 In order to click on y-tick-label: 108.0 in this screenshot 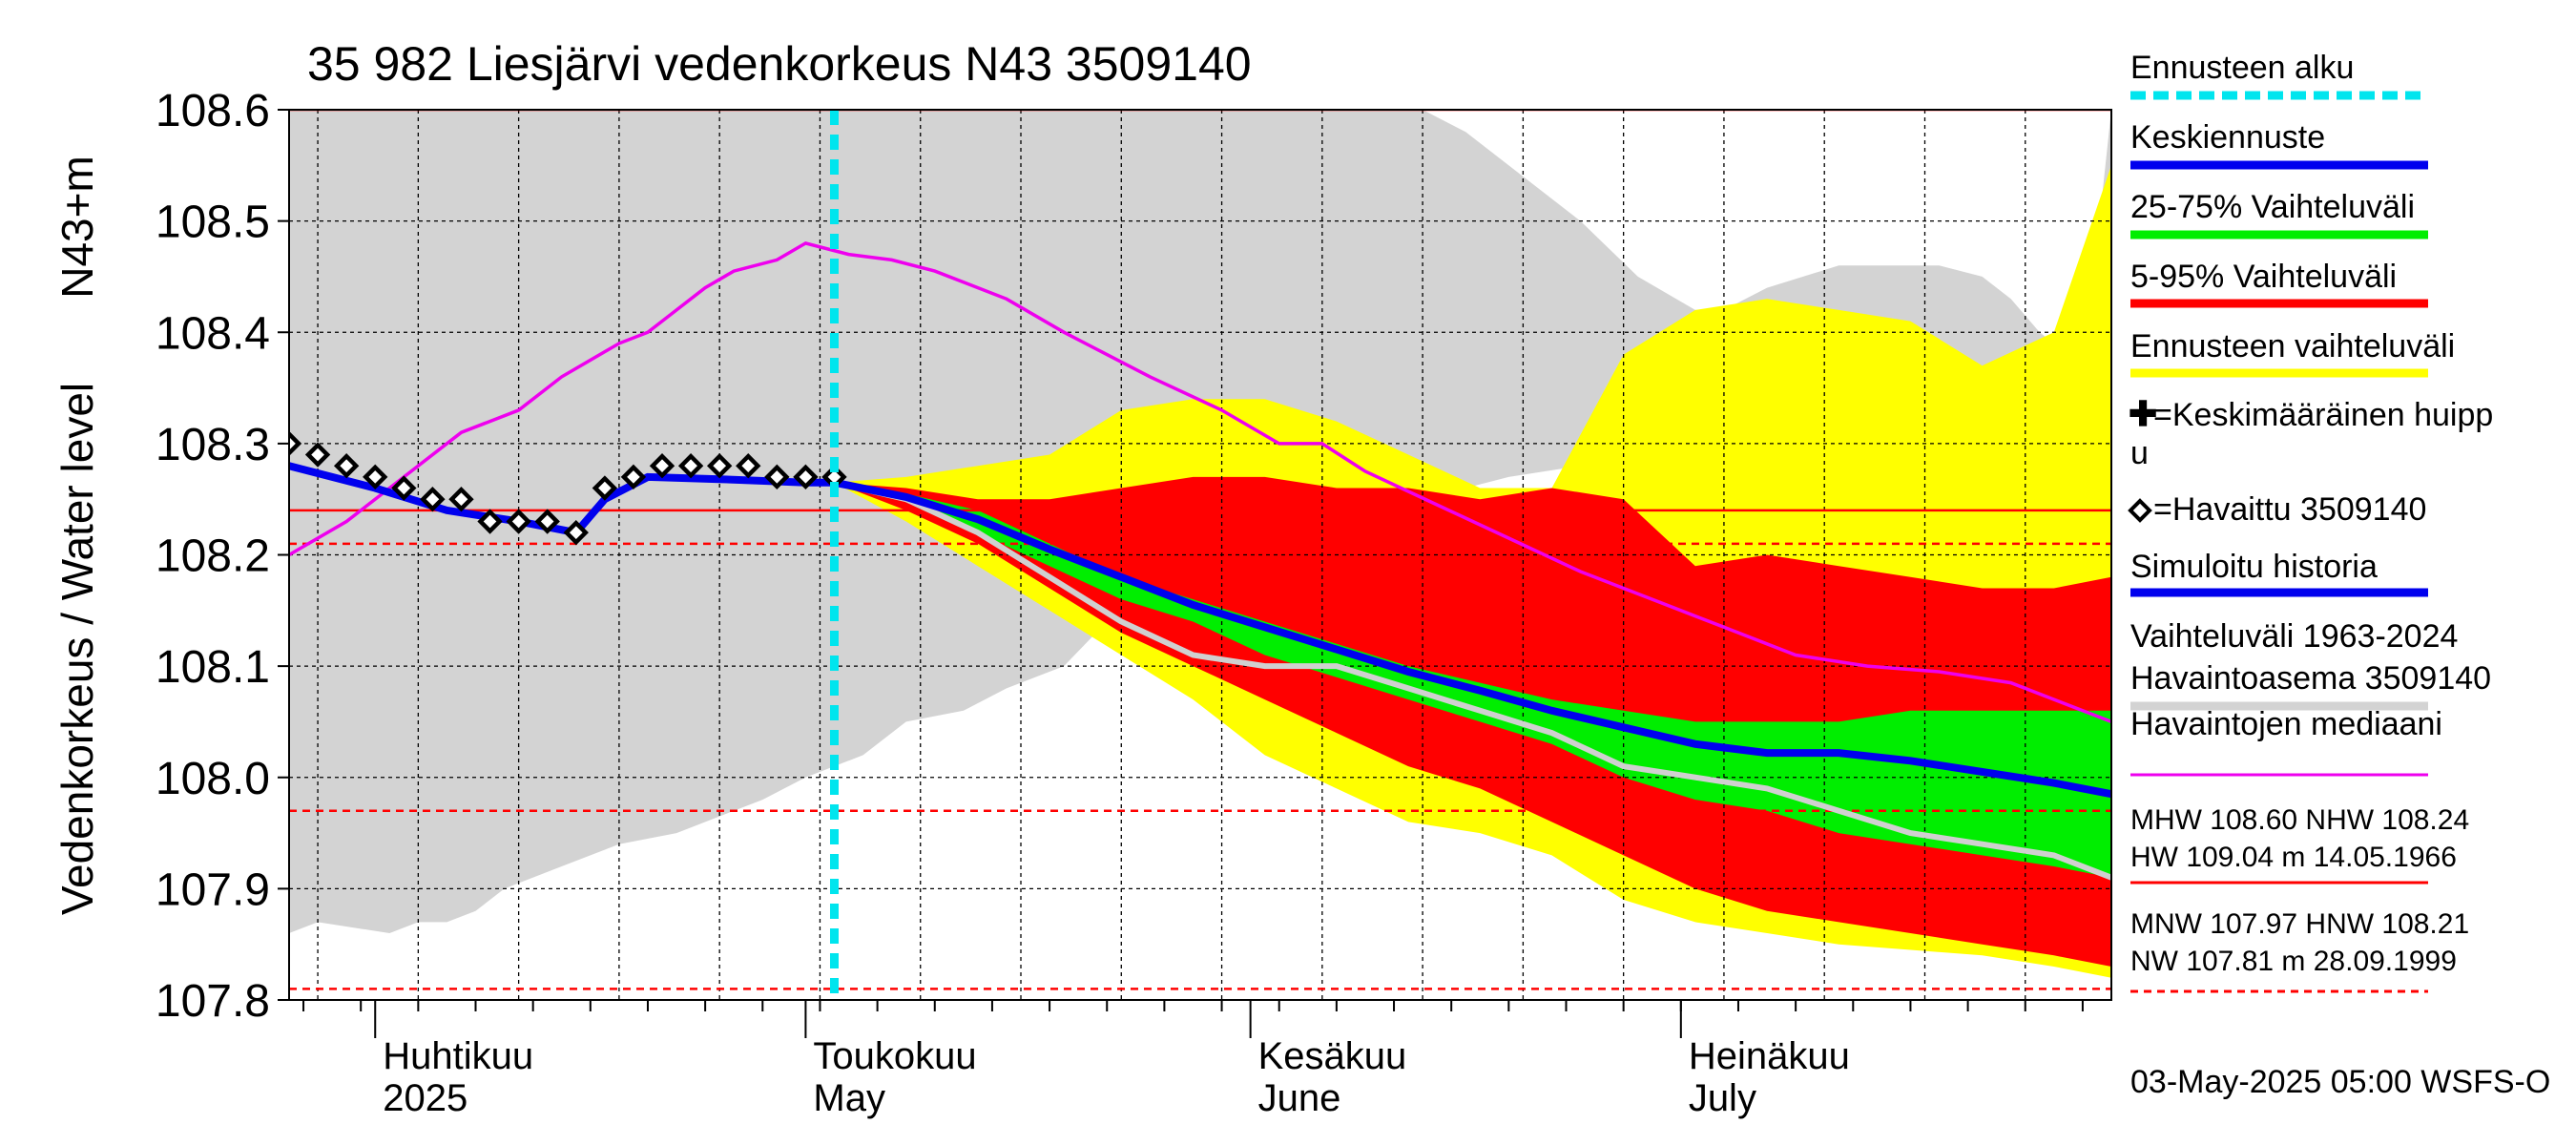, I will do `click(213, 779)`.